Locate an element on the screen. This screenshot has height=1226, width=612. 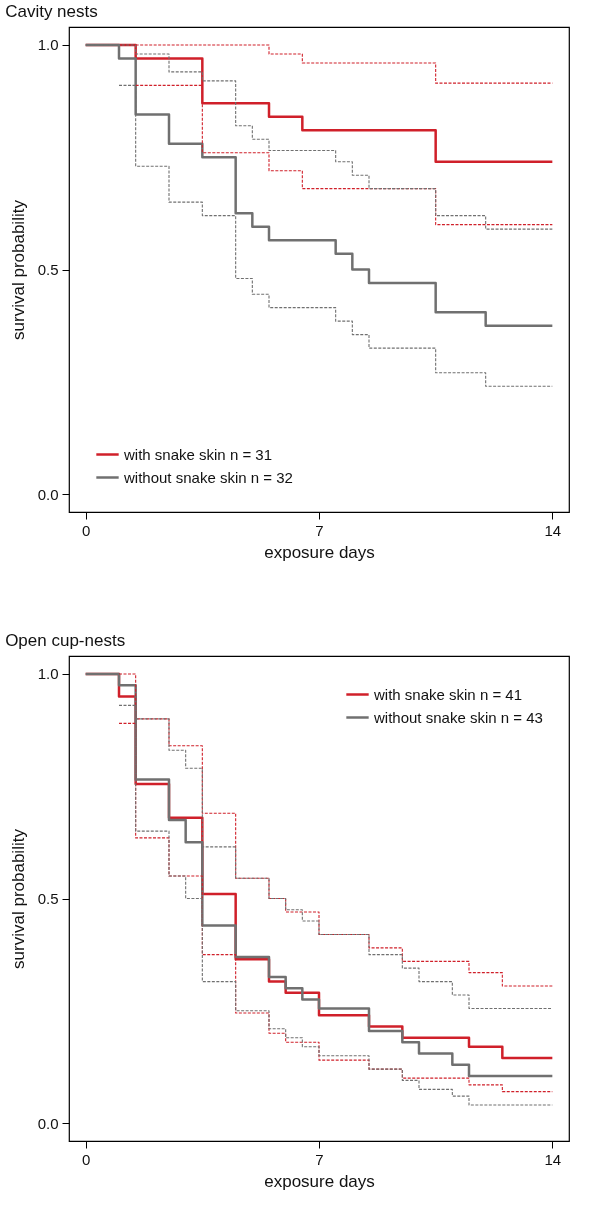
chart-title: Cavity nests is located at coordinates (51, 11).